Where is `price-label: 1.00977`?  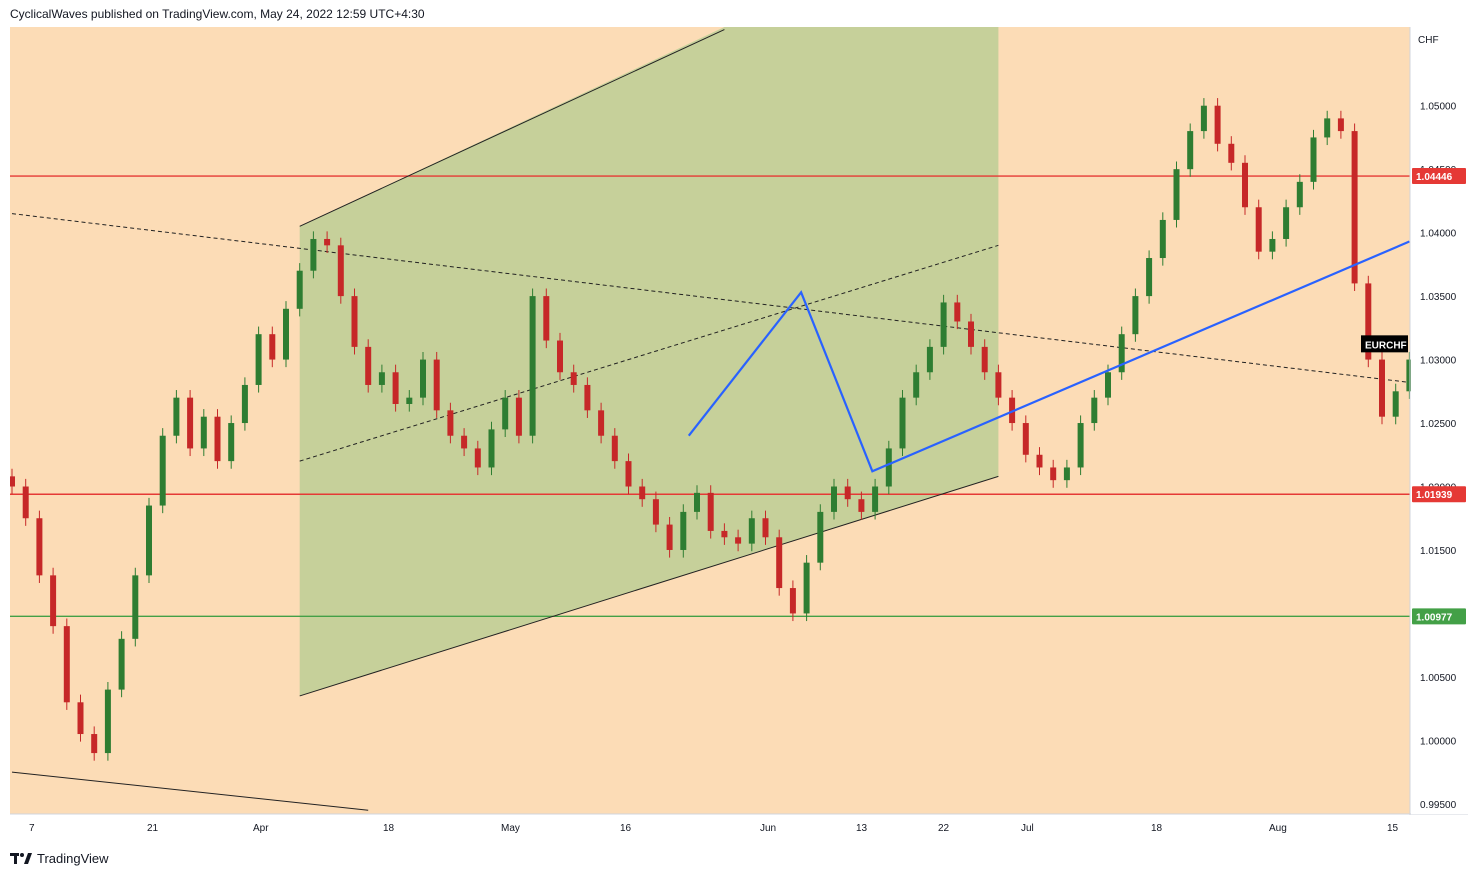
price-label: 1.00977 is located at coordinates (1439, 616).